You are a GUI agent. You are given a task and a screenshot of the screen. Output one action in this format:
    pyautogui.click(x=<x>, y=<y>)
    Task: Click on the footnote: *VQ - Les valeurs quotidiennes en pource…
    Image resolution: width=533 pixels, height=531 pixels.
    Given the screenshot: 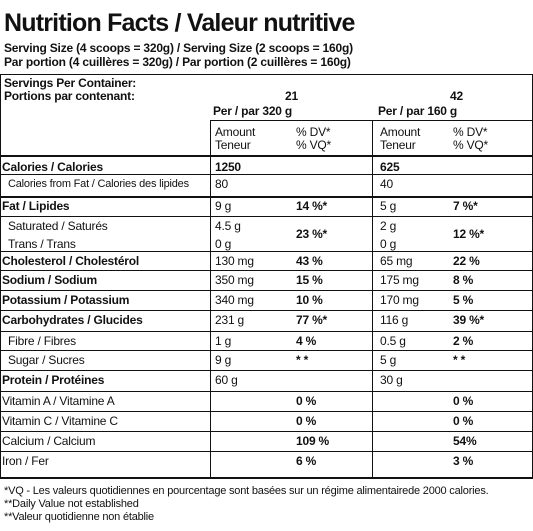 What is the action you would take?
    pyautogui.click(x=246, y=491)
    